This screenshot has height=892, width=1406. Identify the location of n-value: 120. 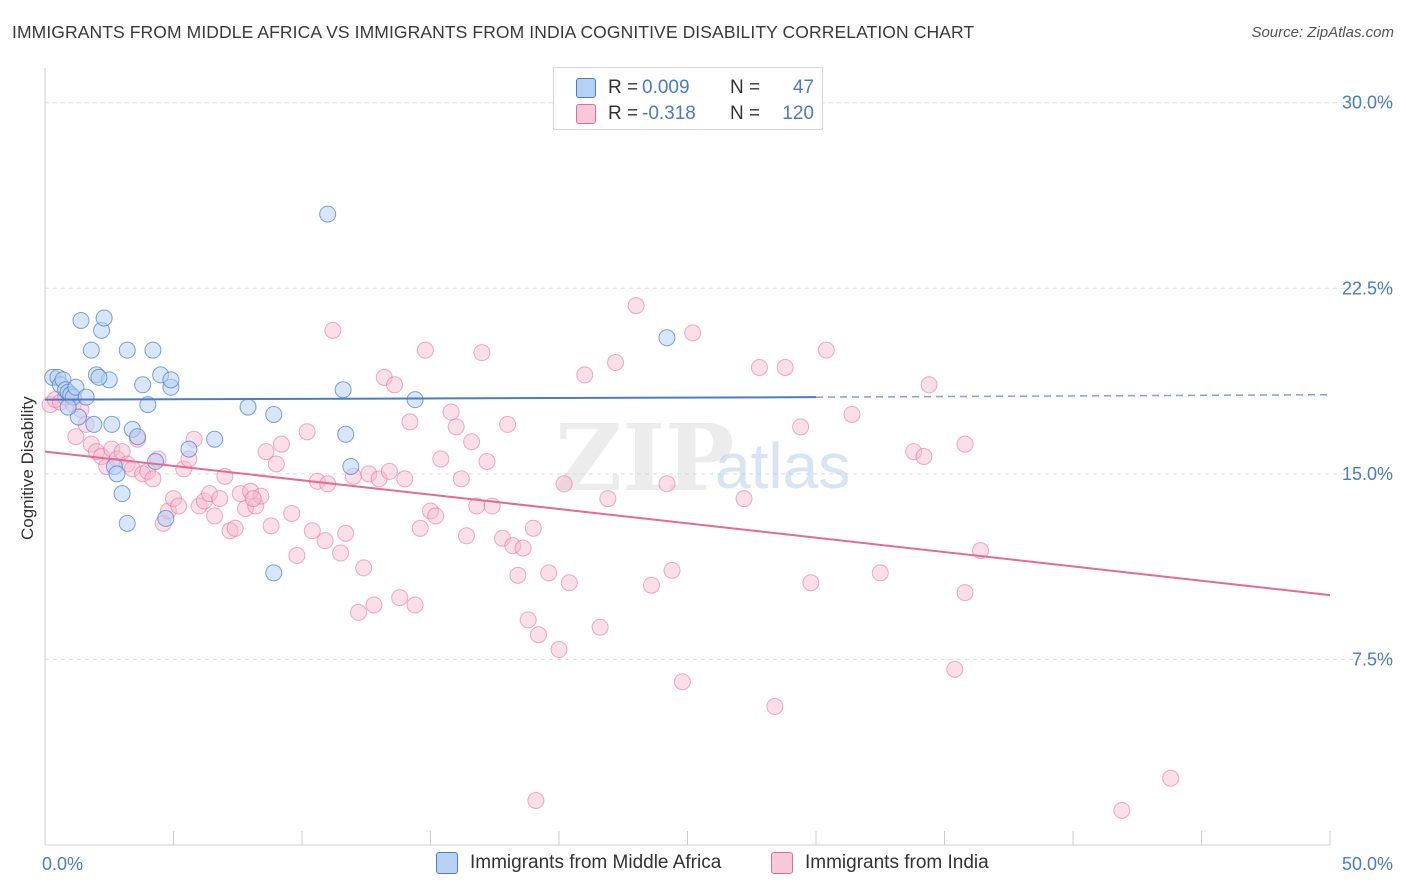
(798, 113).